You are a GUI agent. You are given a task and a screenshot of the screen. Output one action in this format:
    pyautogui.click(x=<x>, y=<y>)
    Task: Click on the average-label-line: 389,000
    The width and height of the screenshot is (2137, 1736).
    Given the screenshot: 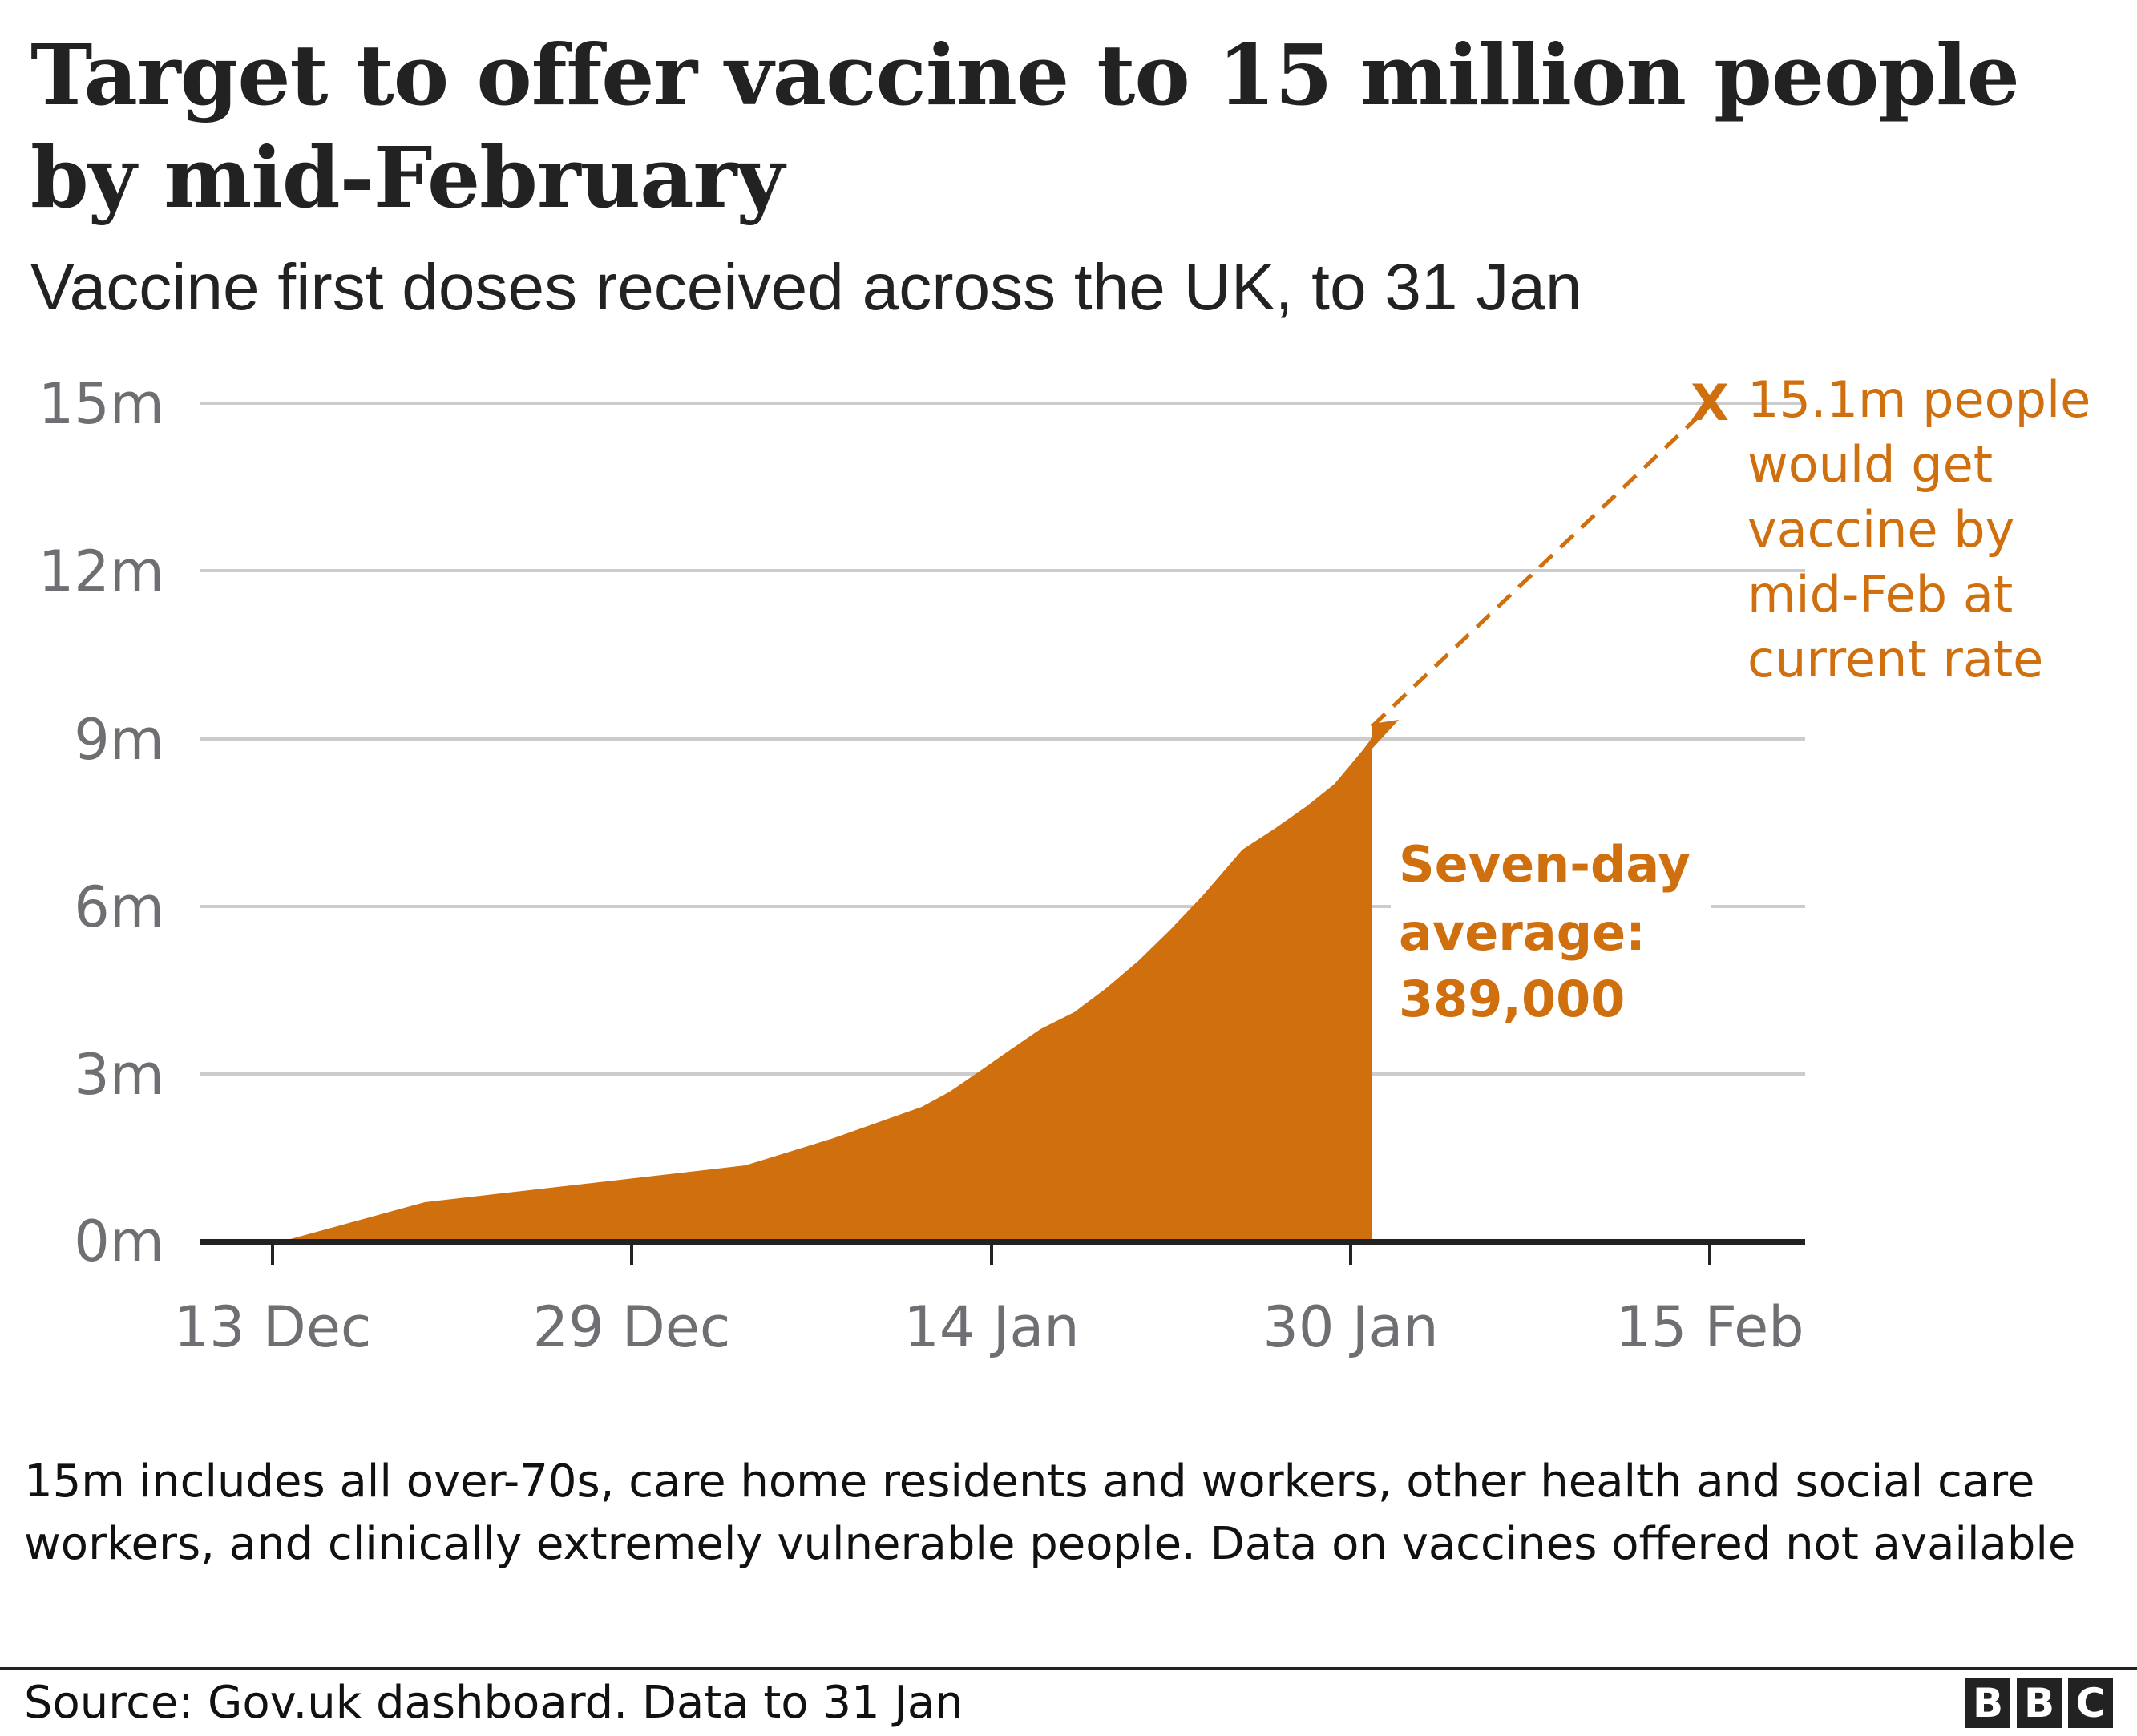 What is the action you would take?
    pyautogui.click(x=1512, y=999)
    